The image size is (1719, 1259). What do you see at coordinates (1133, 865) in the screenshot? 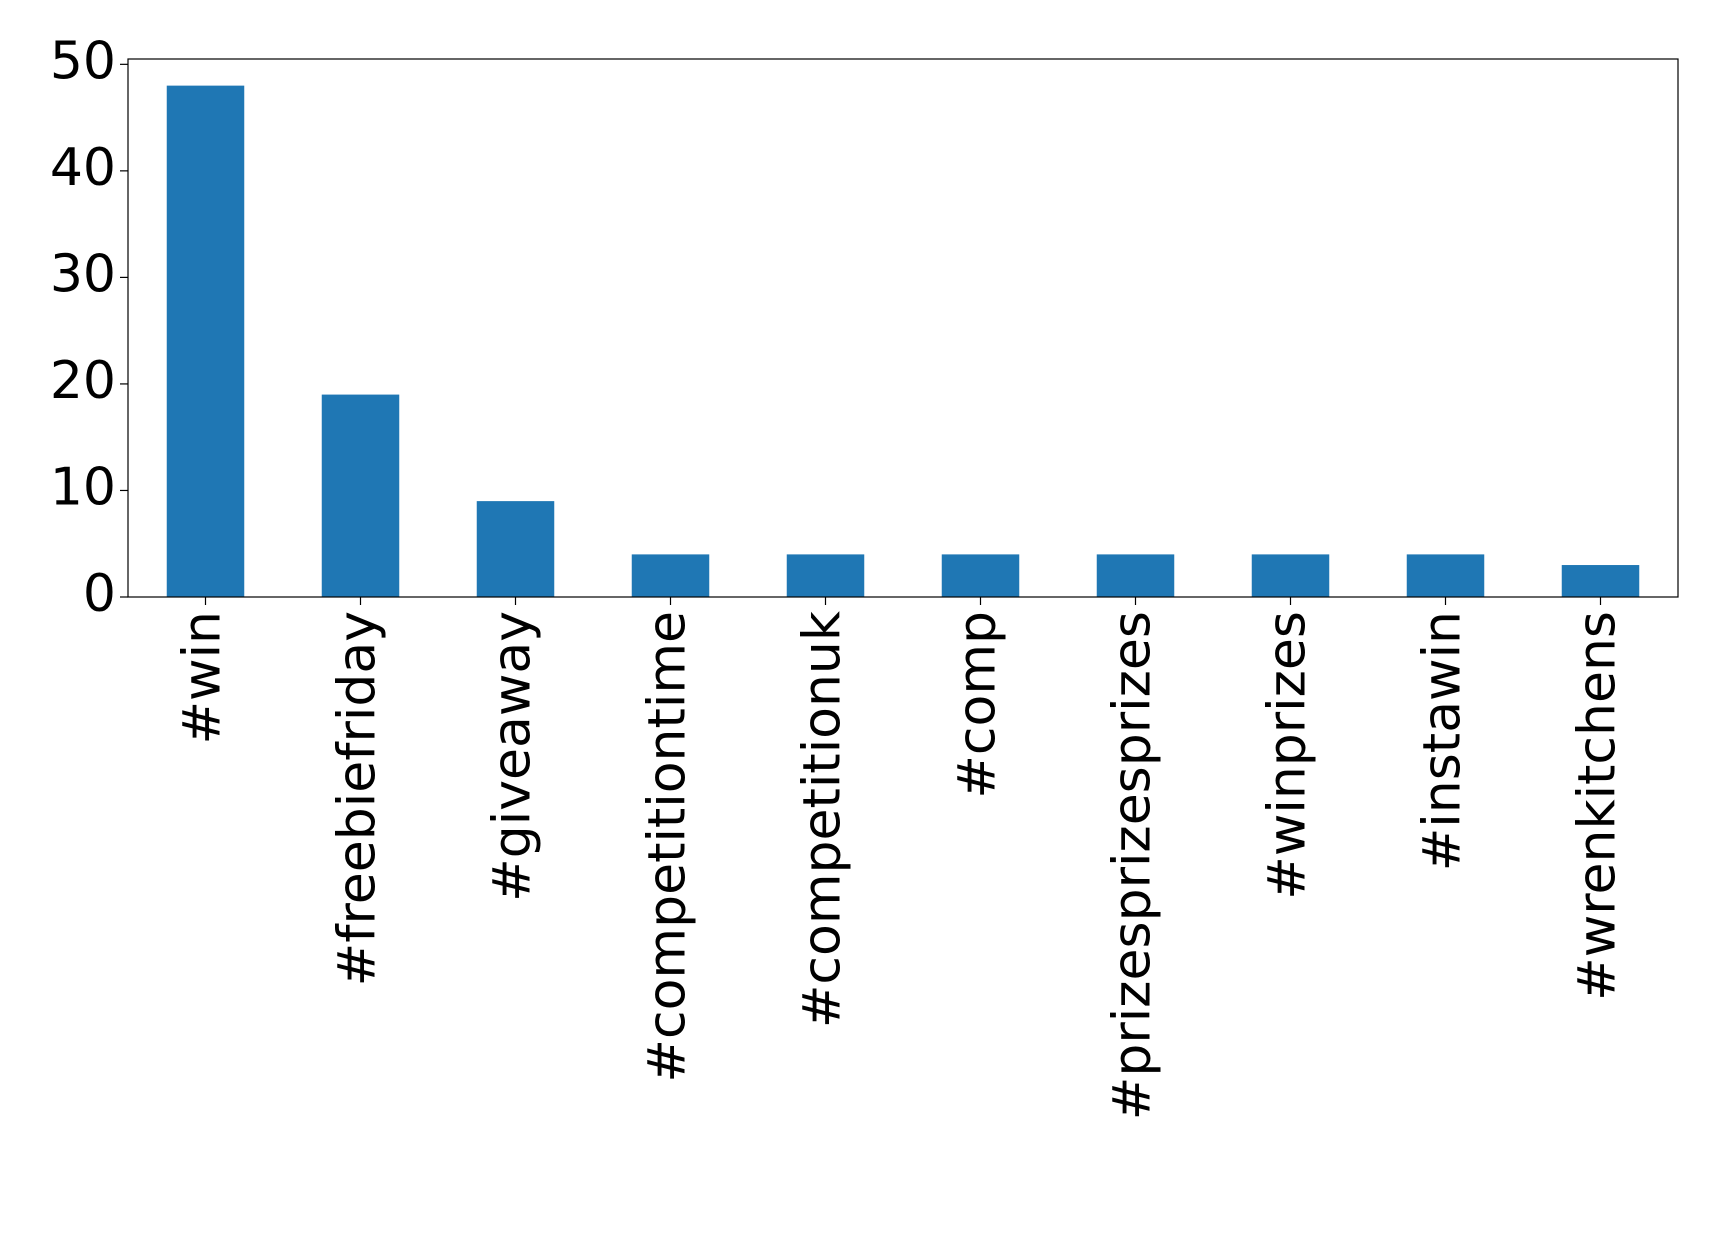
I see `x-tick-label: #prizesprizesprizes` at bounding box center [1133, 865].